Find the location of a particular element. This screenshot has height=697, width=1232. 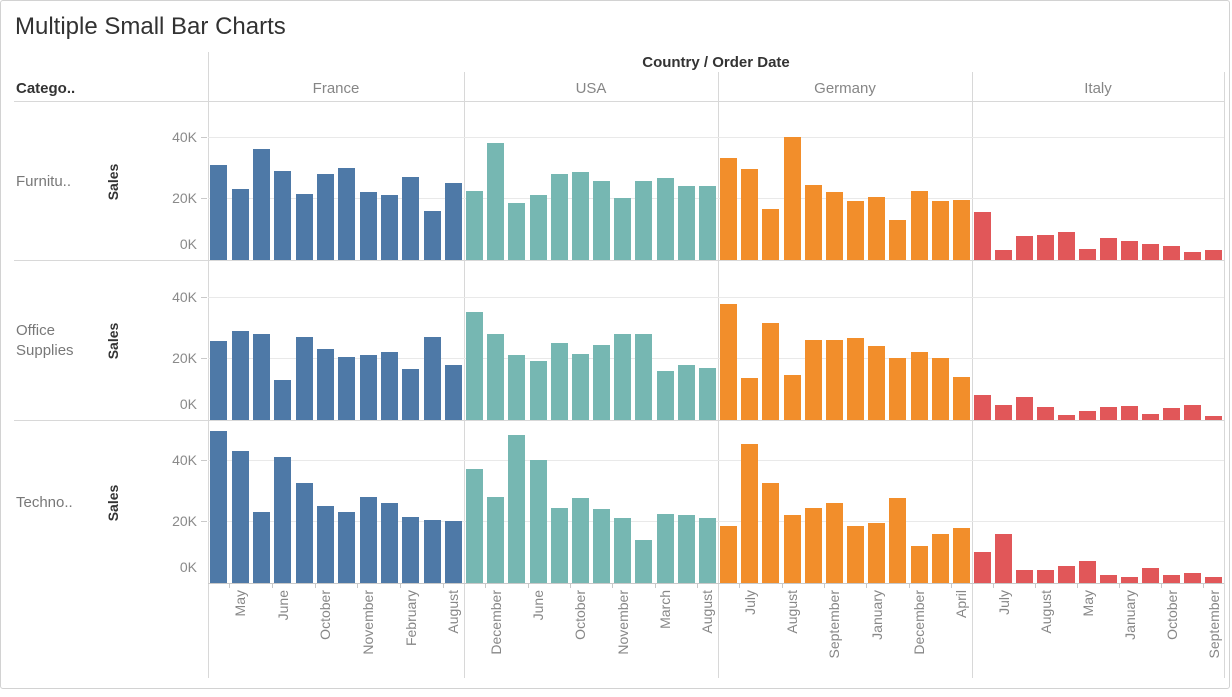

x-tick-label-usa-october: October is located at coordinates (580, 615).